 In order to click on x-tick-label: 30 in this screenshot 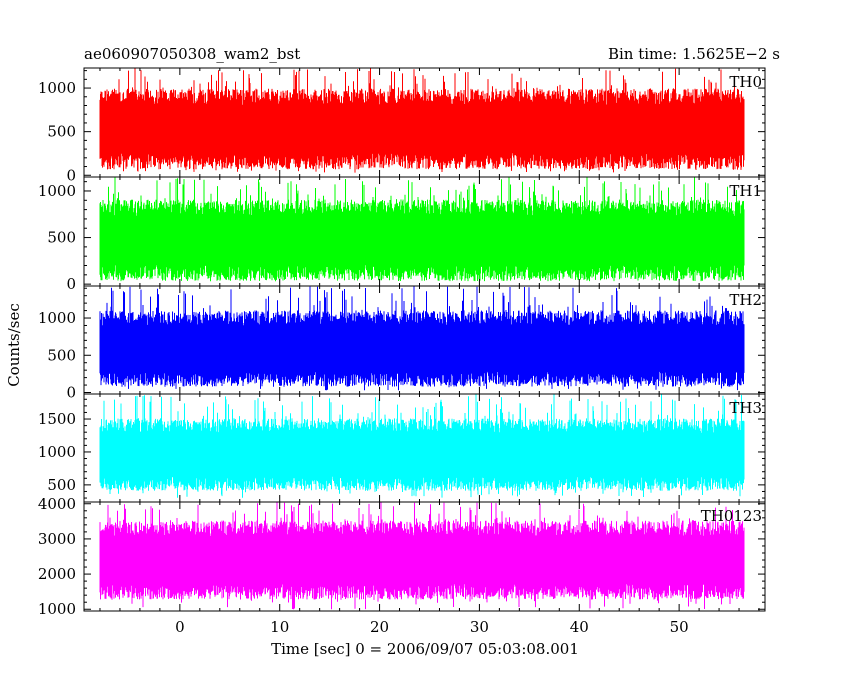, I will do `click(479, 627)`.